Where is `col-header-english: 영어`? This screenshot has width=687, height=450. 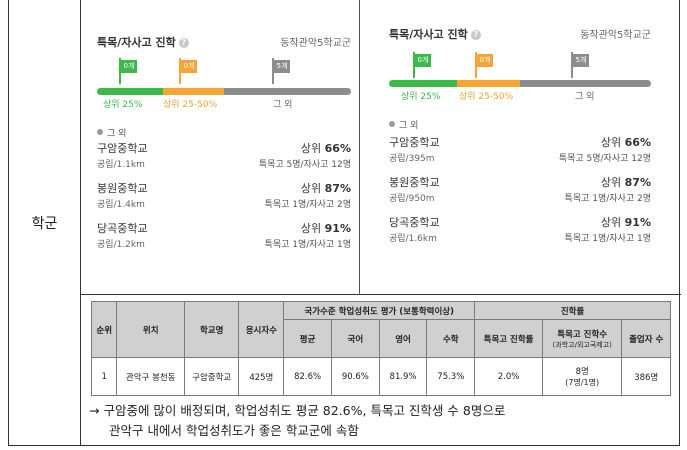 col-header-english: 영어 is located at coordinates (403, 338).